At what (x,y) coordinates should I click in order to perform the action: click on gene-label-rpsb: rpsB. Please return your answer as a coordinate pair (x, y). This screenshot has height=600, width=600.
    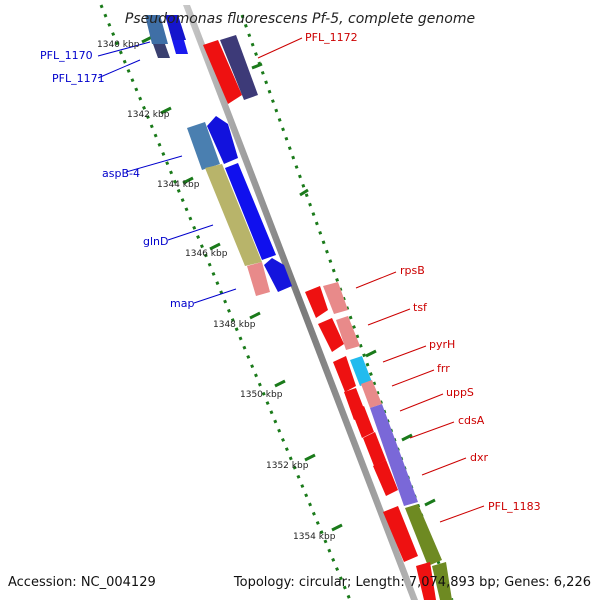
    Looking at the image, I should click on (412, 270).